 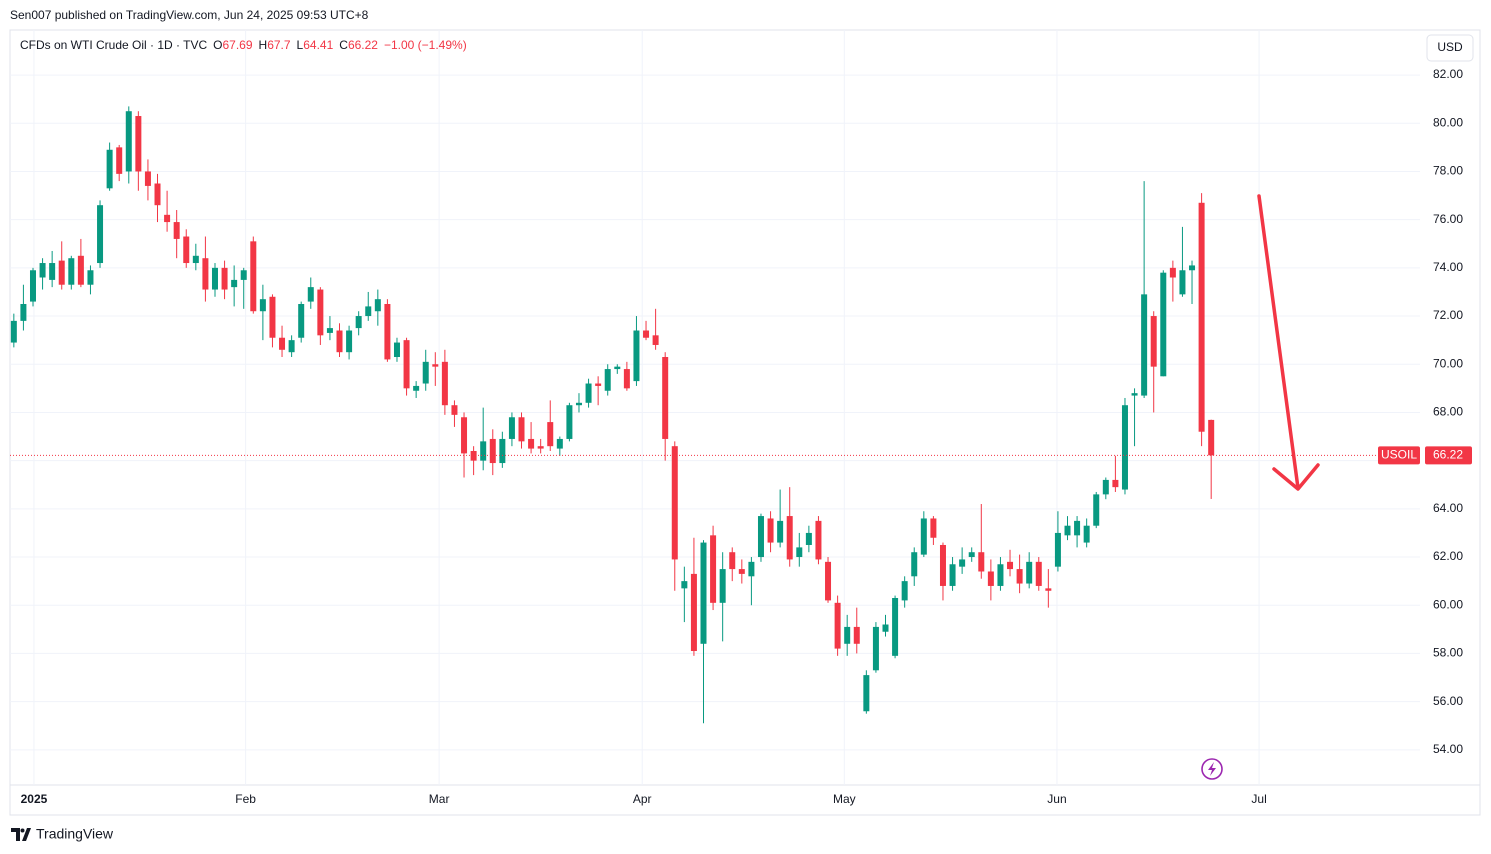 I want to click on arrow-shaft, so click(x=1278, y=342).